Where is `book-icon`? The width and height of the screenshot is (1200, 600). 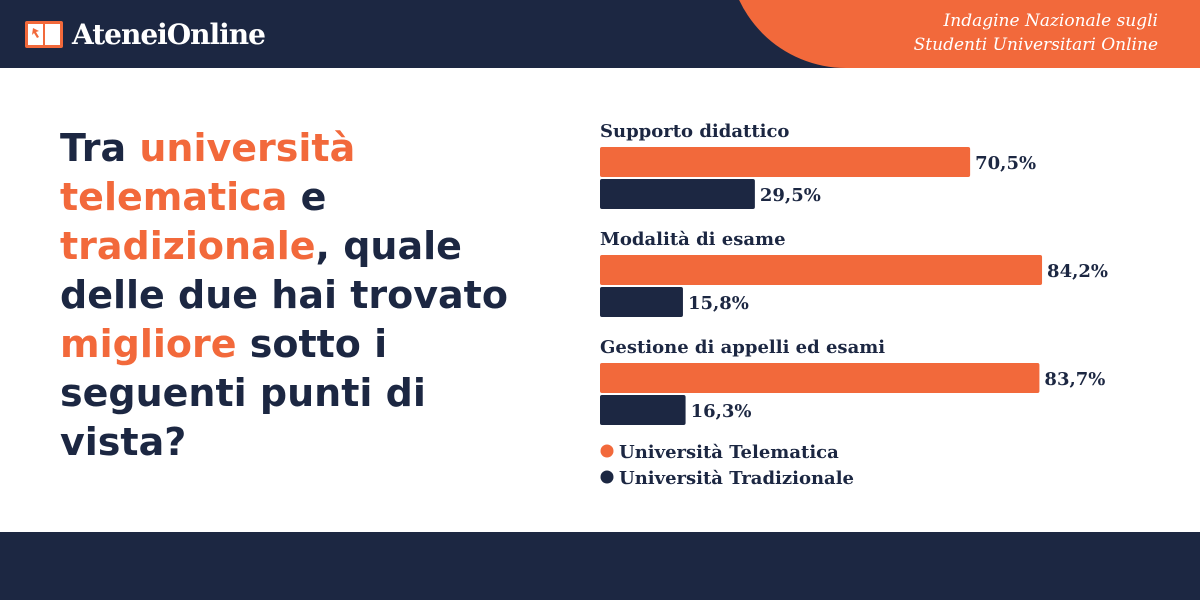
book-icon is located at coordinates (44, 34).